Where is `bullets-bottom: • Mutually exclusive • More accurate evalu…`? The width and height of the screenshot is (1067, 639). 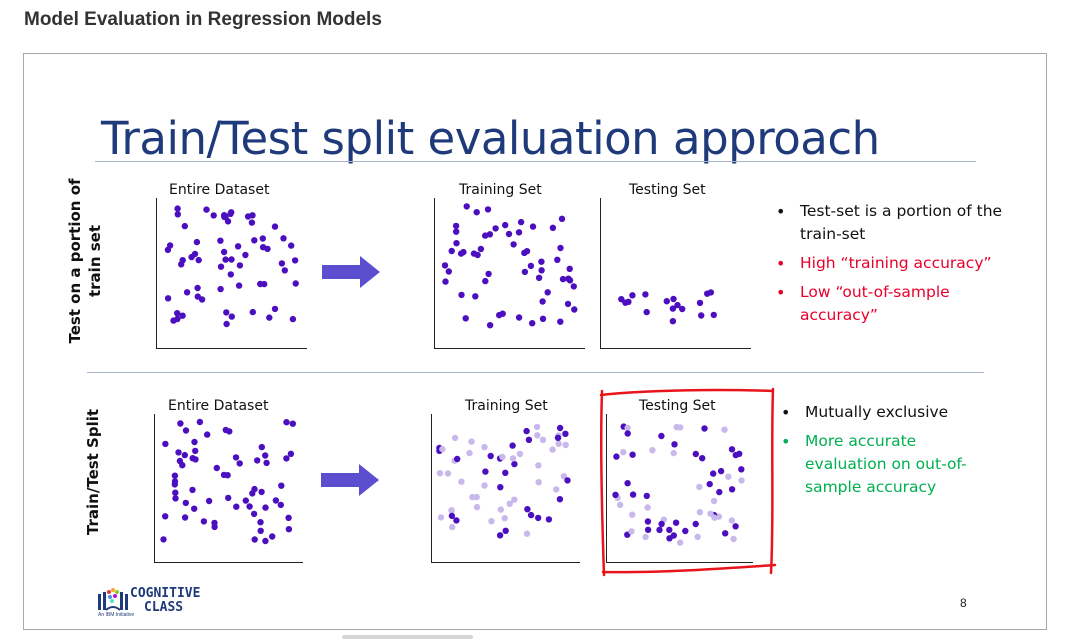 bullets-bottom: • Mutually exclusive • More accurate evalu… is located at coordinates (891, 453).